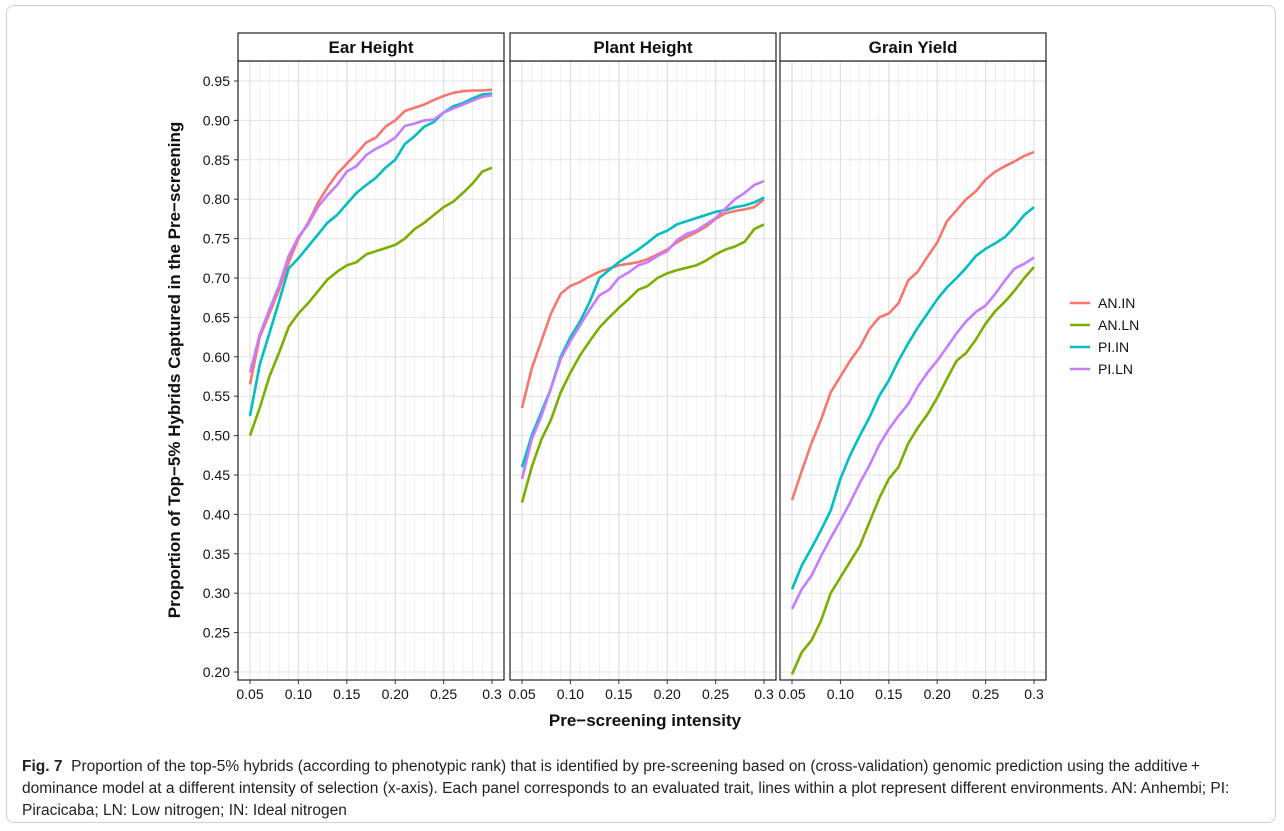 The height and width of the screenshot is (831, 1284). I want to click on facet-title: Plant Height, so click(643, 47).